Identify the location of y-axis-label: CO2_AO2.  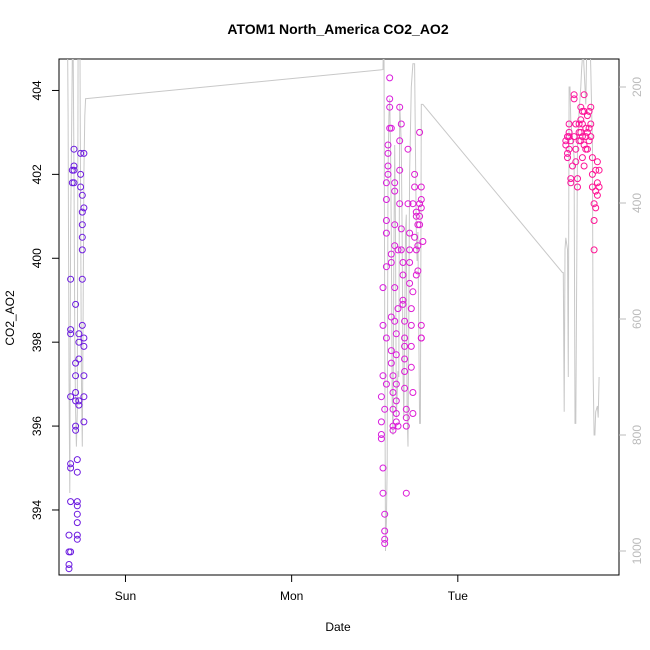
(10, 318).